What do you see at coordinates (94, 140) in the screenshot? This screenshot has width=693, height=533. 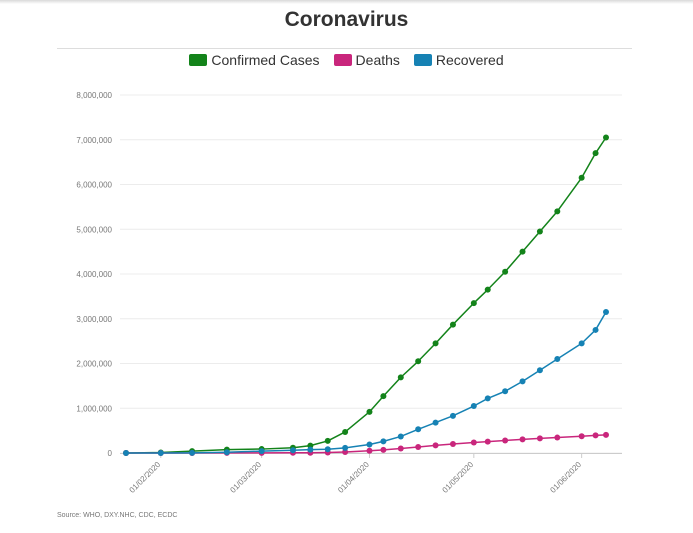 I see `y-tick-label: 7,000,000` at bounding box center [94, 140].